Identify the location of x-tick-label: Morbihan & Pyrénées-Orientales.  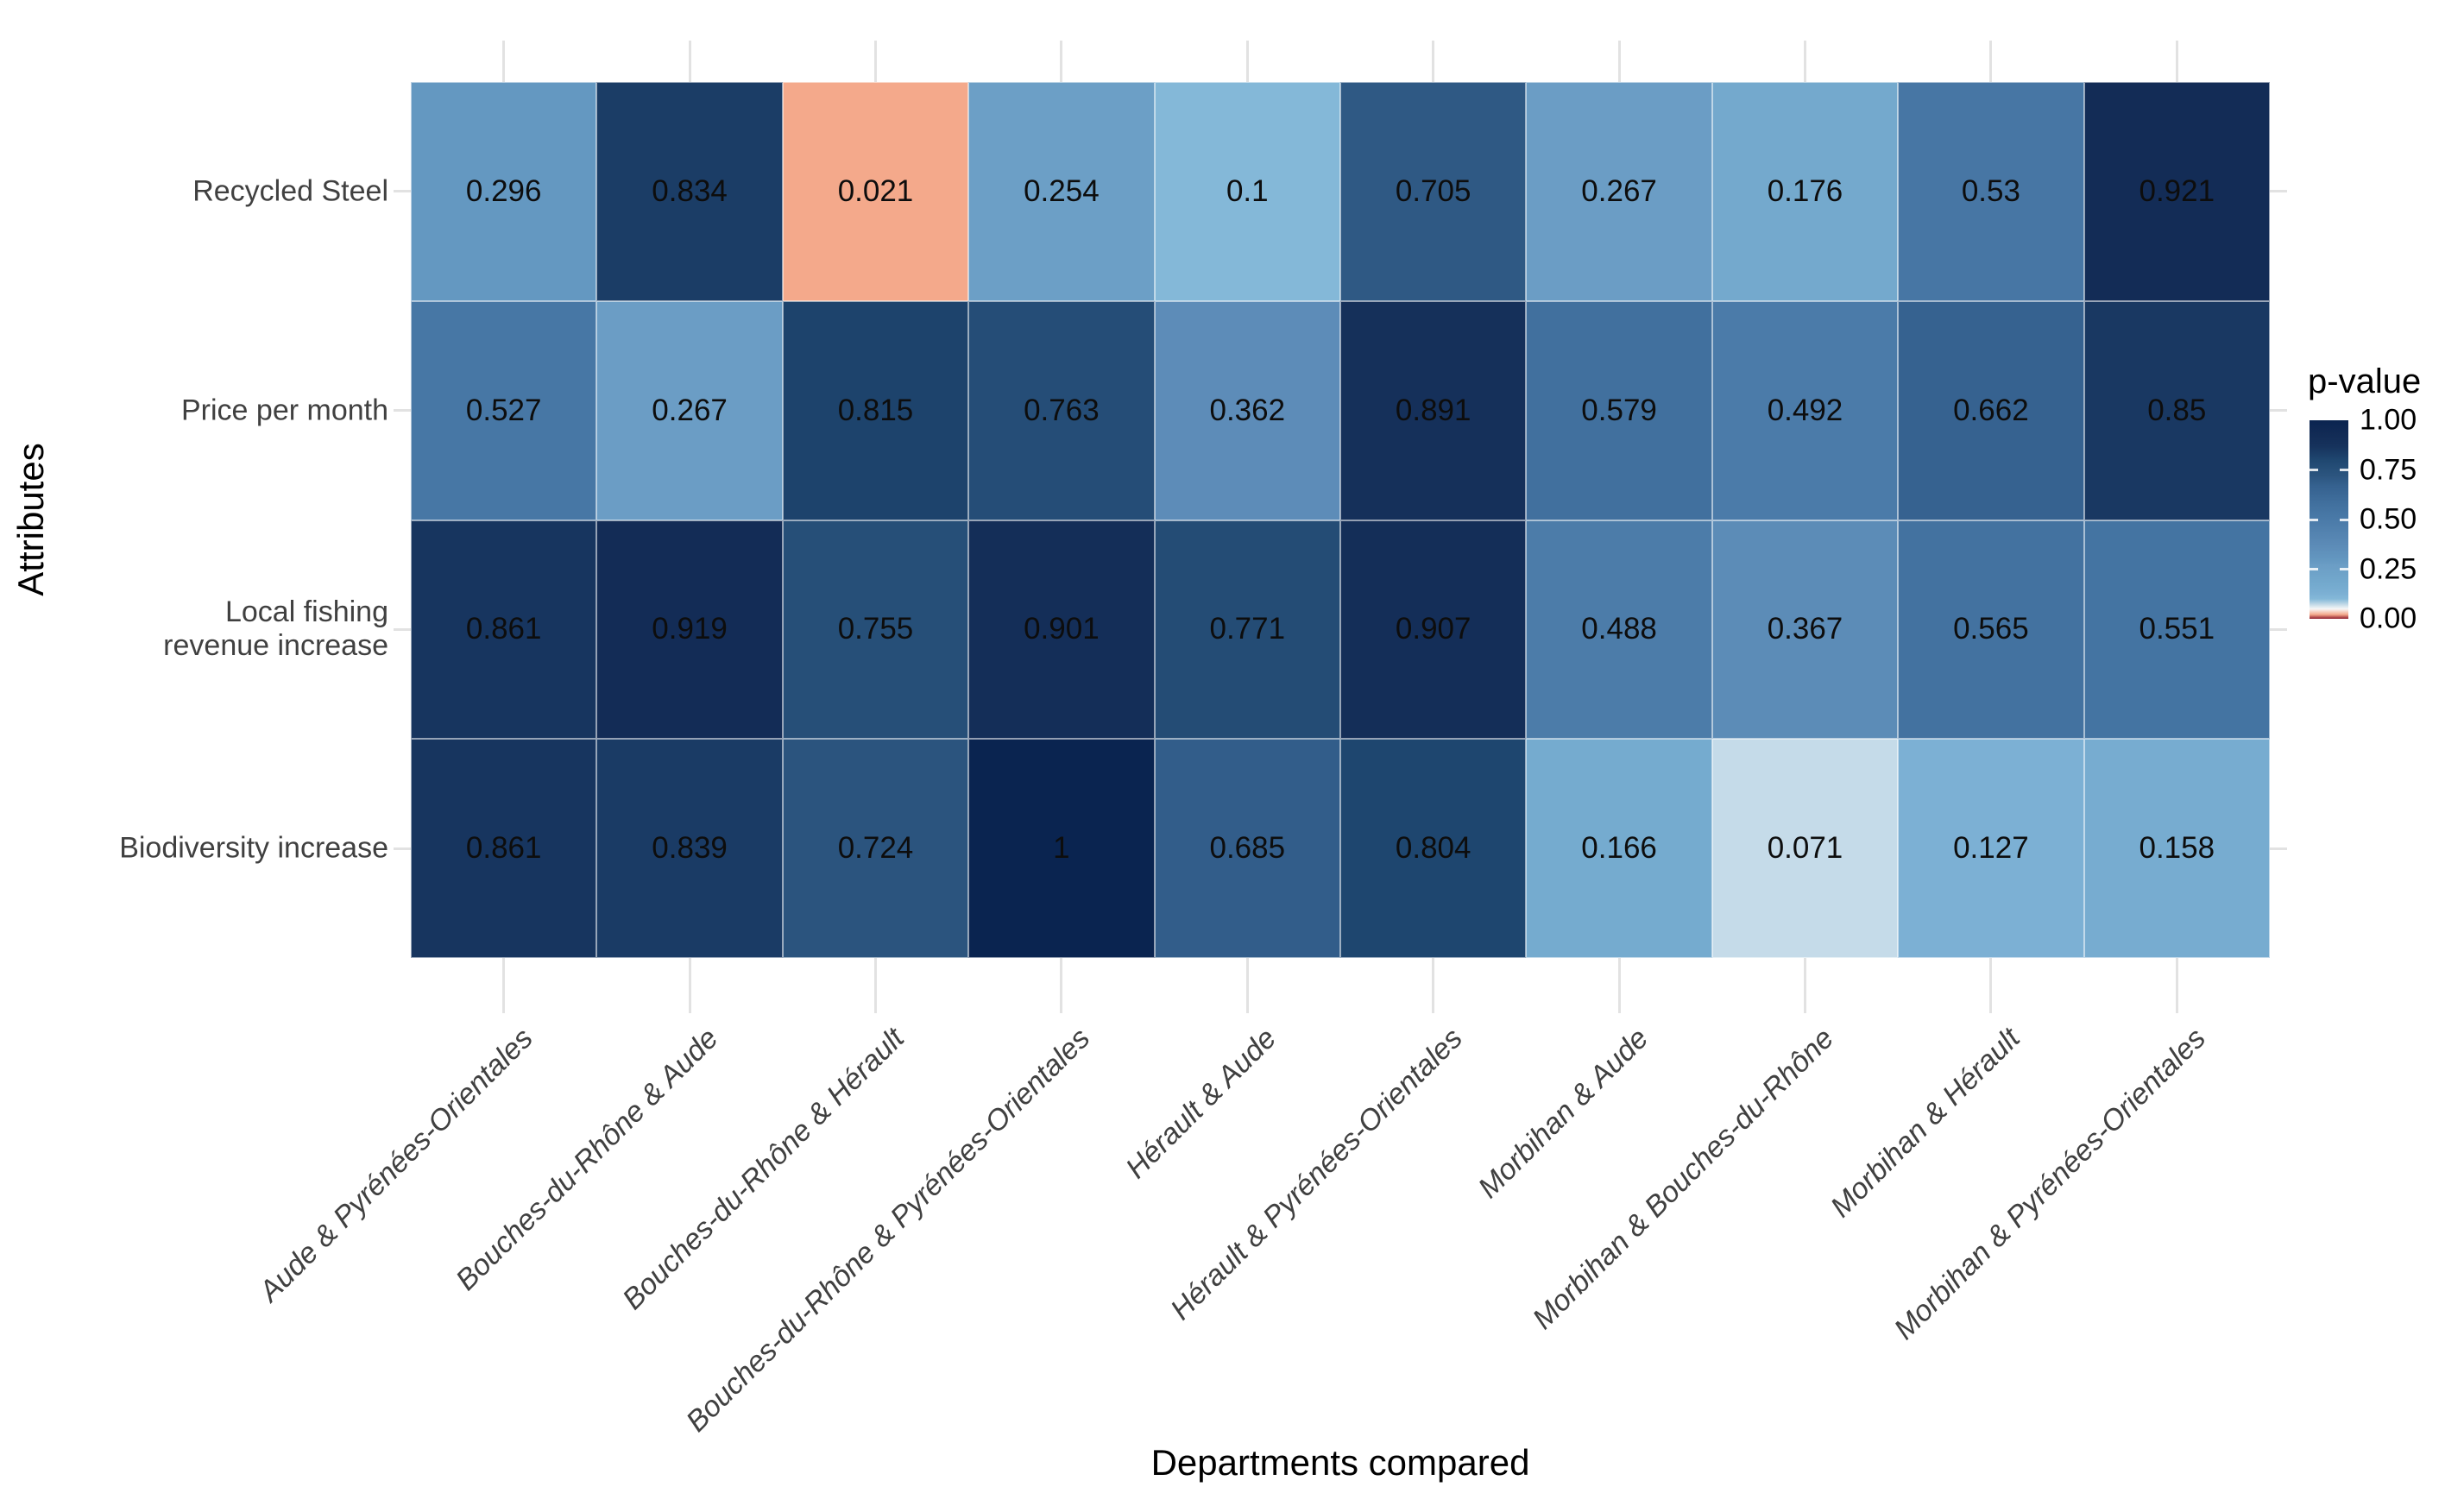
(2050, 1184).